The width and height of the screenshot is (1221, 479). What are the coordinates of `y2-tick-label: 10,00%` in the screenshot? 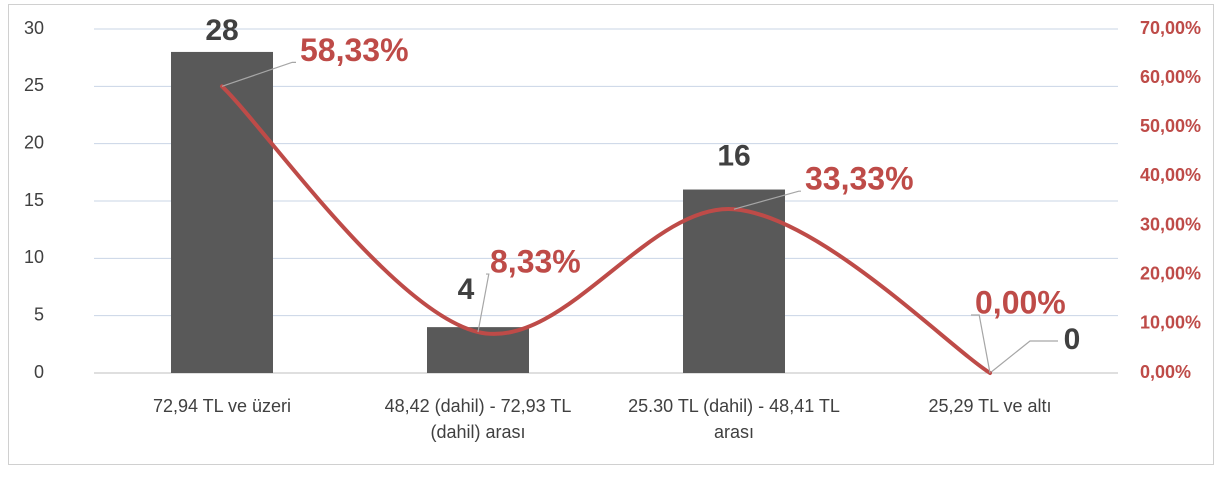 It's located at (1170, 323).